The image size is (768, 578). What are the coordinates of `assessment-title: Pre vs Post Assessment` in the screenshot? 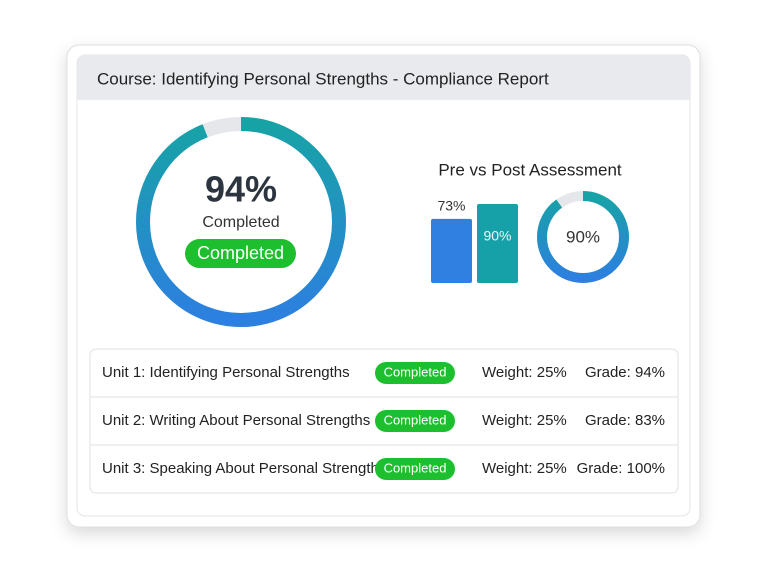 It's located at (530, 169).